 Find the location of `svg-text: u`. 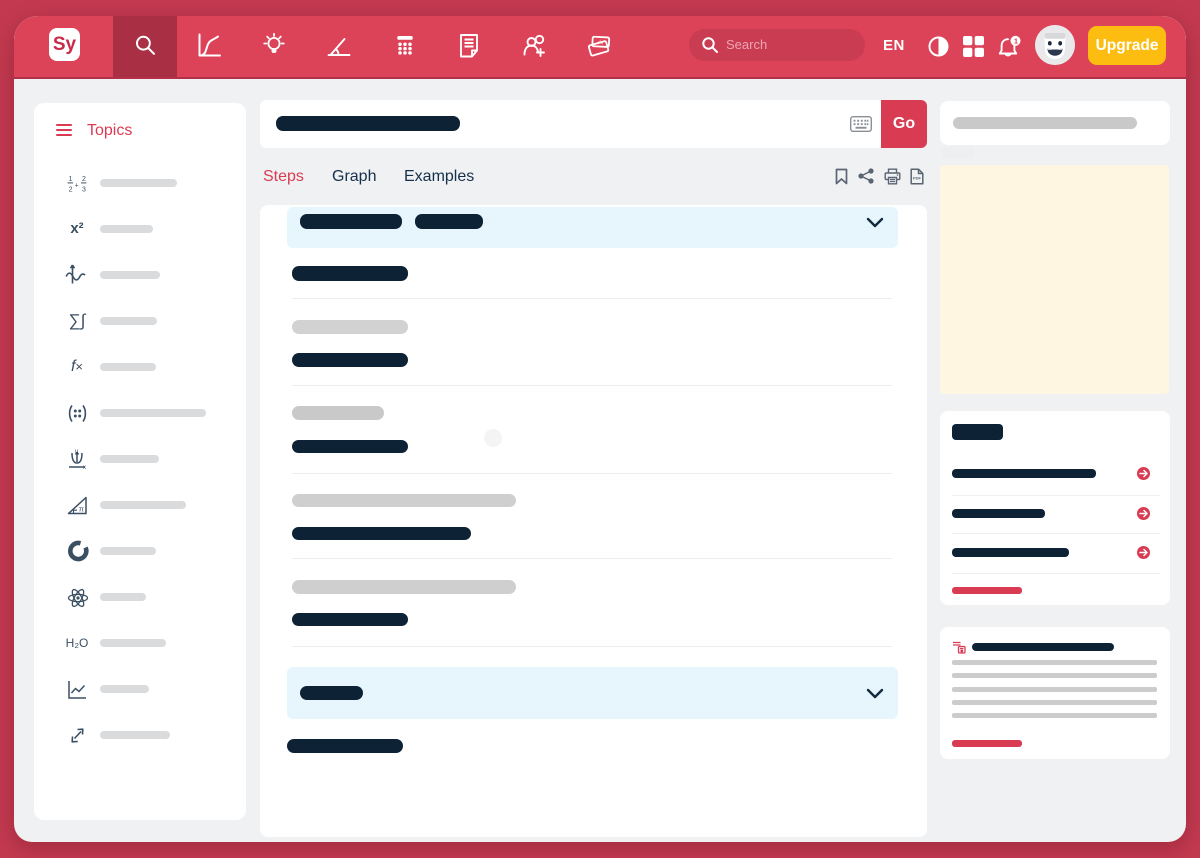

svg-text: u is located at coordinates (76, 452).